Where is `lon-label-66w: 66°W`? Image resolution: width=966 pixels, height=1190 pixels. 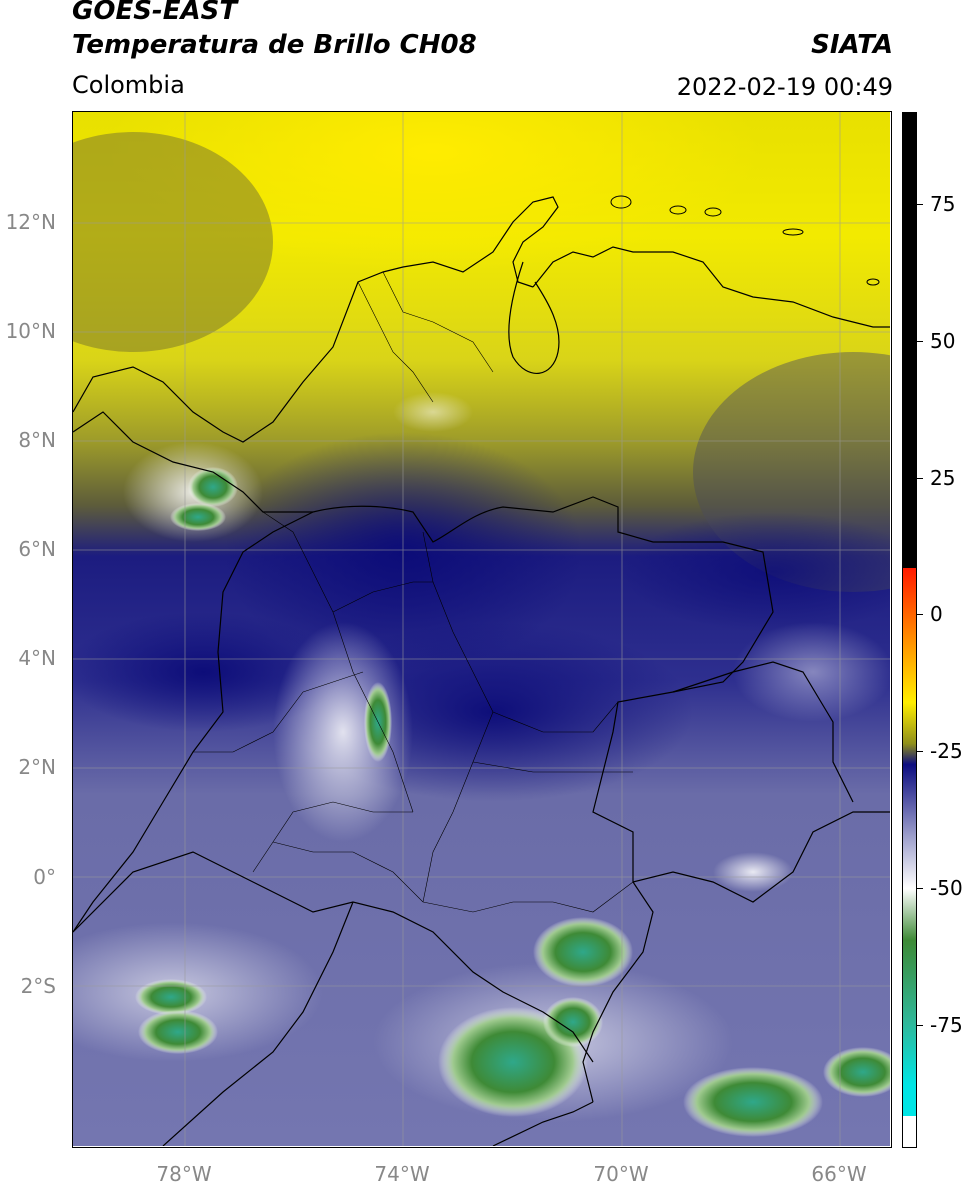 lon-label-66w: 66°W is located at coordinates (839, 1174).